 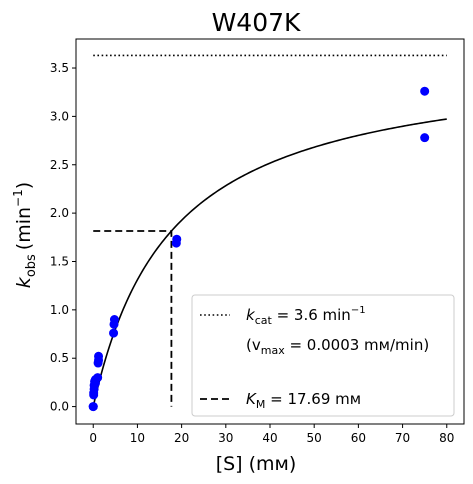 I want to click on y-axis-label: kobs (min−1), so click(x=25, y=235).